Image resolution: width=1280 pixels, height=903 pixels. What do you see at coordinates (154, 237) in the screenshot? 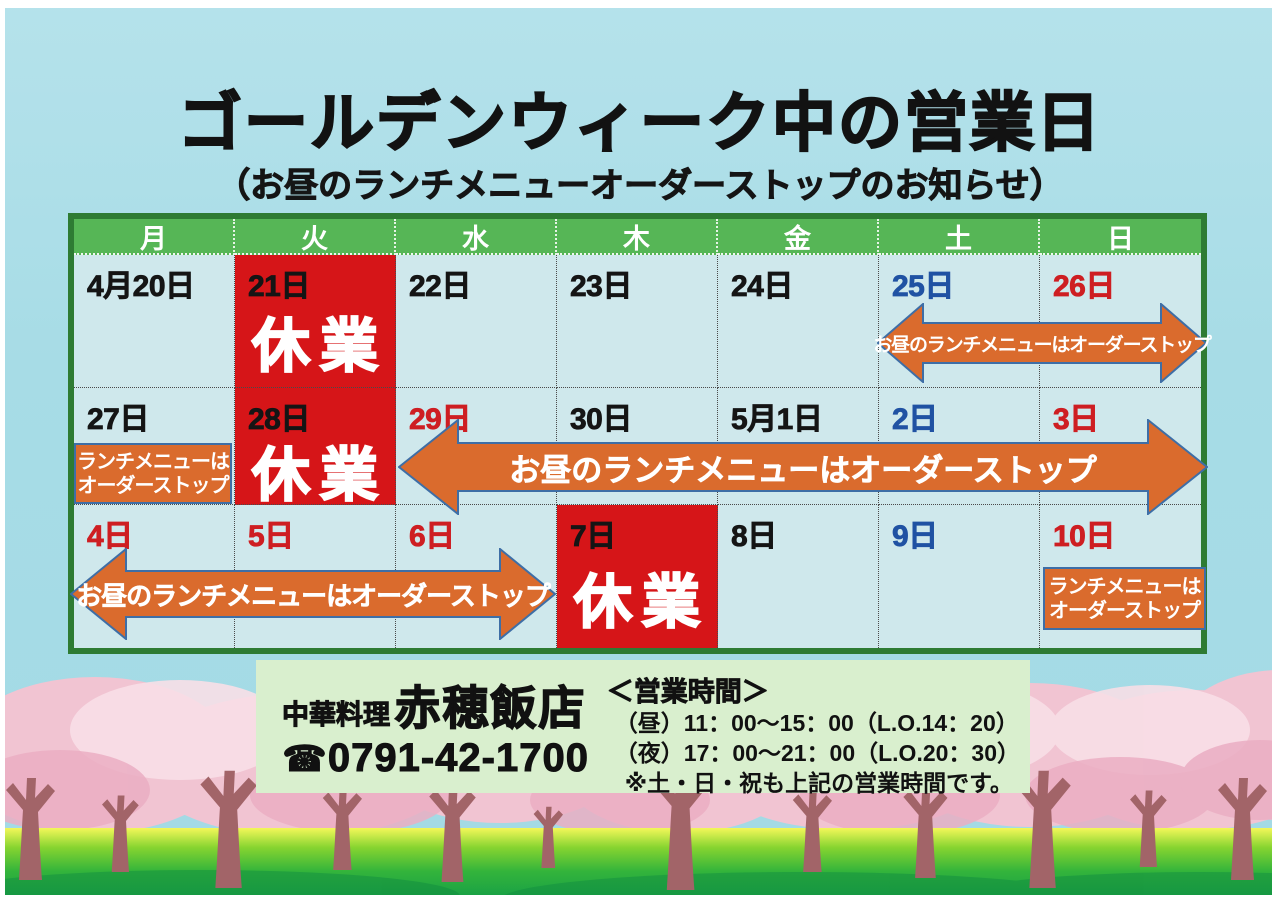
I see `day-header-mon: 月` at bounding box center [154, 237].